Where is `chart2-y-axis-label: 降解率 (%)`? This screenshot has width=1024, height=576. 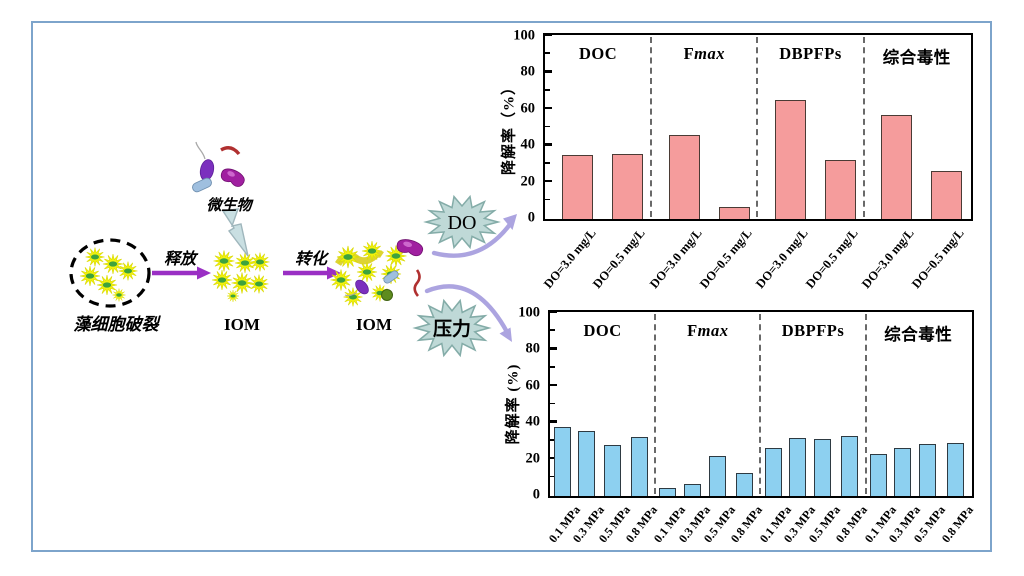 chart2-y-axis-label: 降解率 (%) is located at coordinates (513, 404).